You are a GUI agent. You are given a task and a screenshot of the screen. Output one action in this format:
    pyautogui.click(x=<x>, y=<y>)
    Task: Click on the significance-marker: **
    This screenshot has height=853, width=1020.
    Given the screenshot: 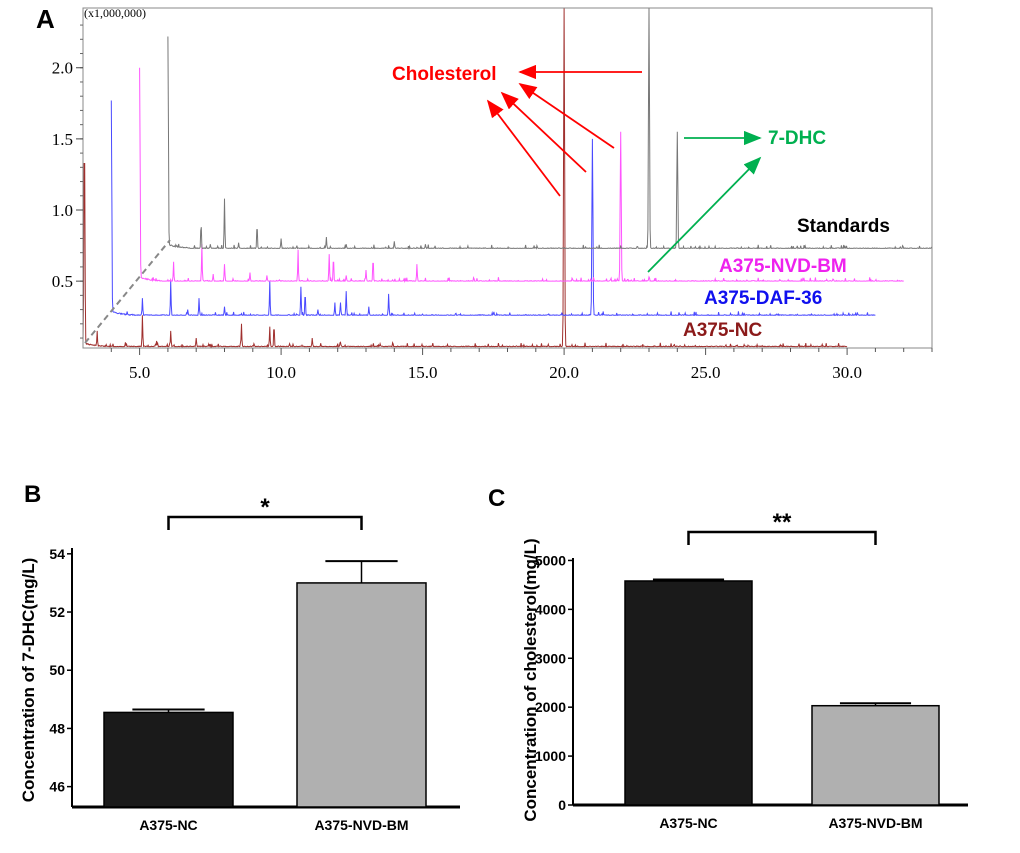 What is the action you would take?
    pyautogui.click(x=782, y=522)
    